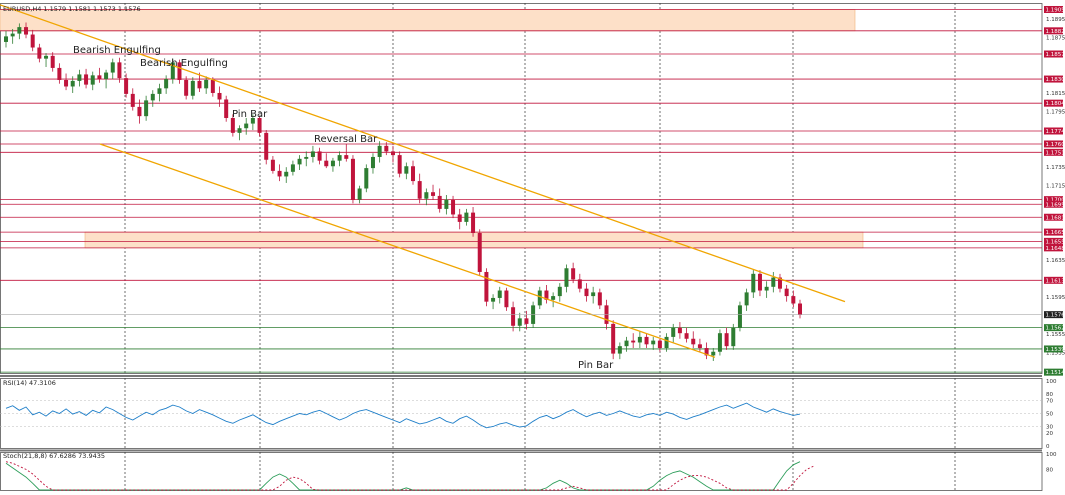 This screenshot has height=495, width=1065. Describe the element at coordinates (1049, 402) in the screenshot. I see `rsi-tick-label: 70` at that location.